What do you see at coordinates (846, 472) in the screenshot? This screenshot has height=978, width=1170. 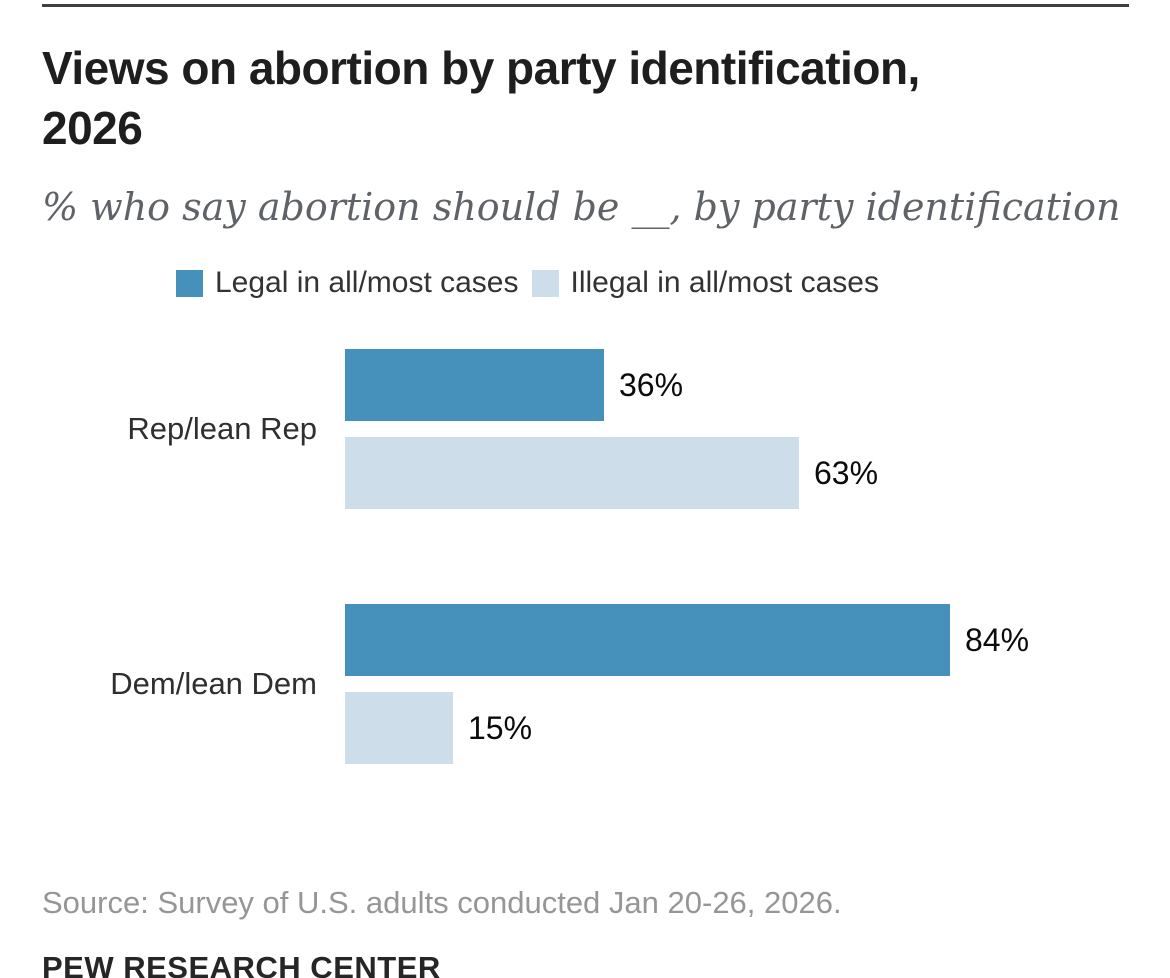 I see `value-label: 63%` at bounding box center [846, 472].